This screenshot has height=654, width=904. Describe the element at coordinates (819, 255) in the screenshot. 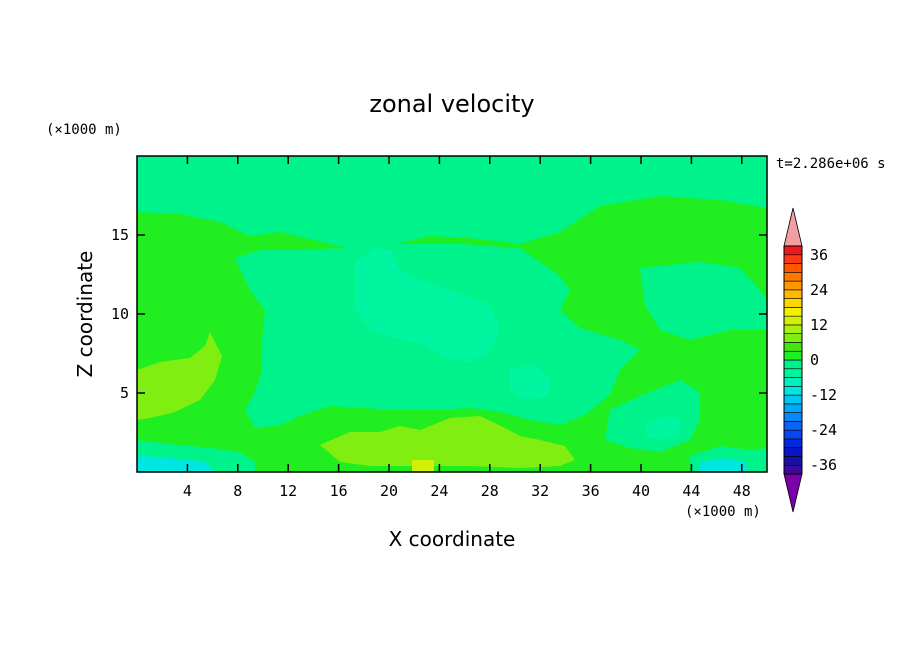

I see `colorbar-tick-label: 36` at that location.